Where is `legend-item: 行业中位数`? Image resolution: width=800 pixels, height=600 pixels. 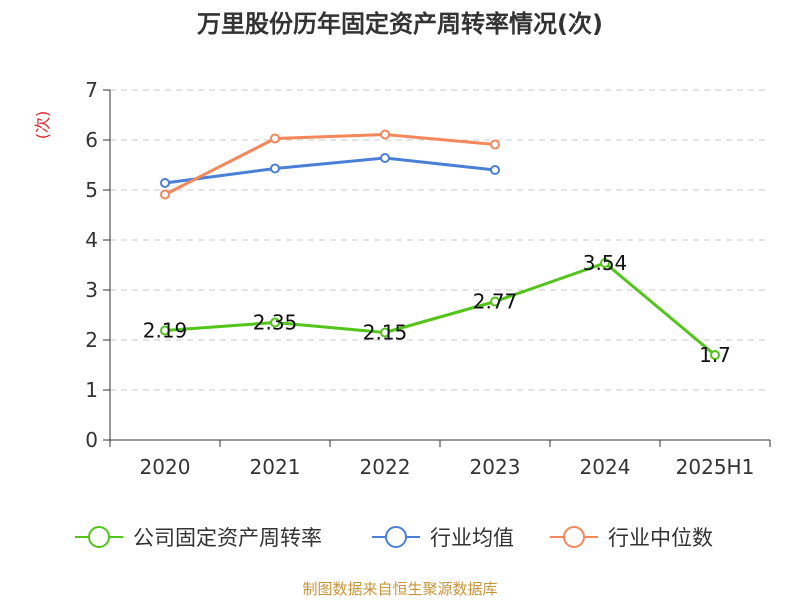 legend-item: 行业中位数 is located at coordinates (631, 538).